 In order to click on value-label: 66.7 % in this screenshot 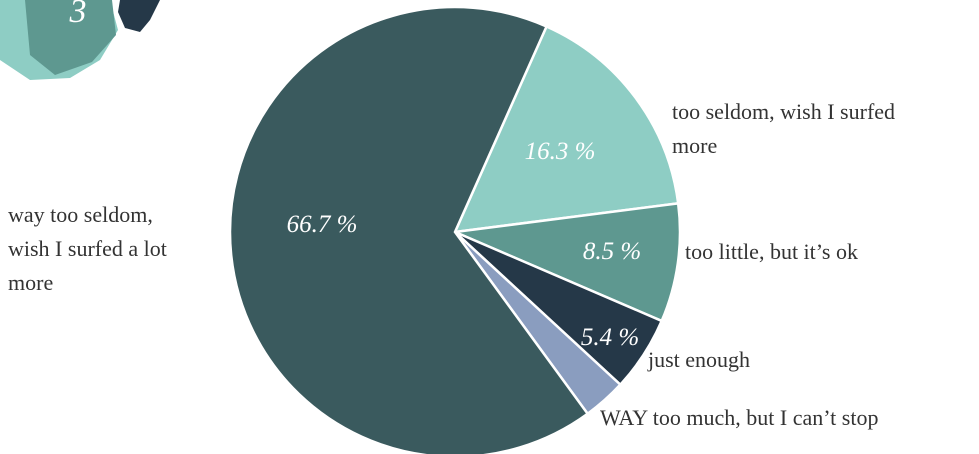, I will do `click(322, 224)`.